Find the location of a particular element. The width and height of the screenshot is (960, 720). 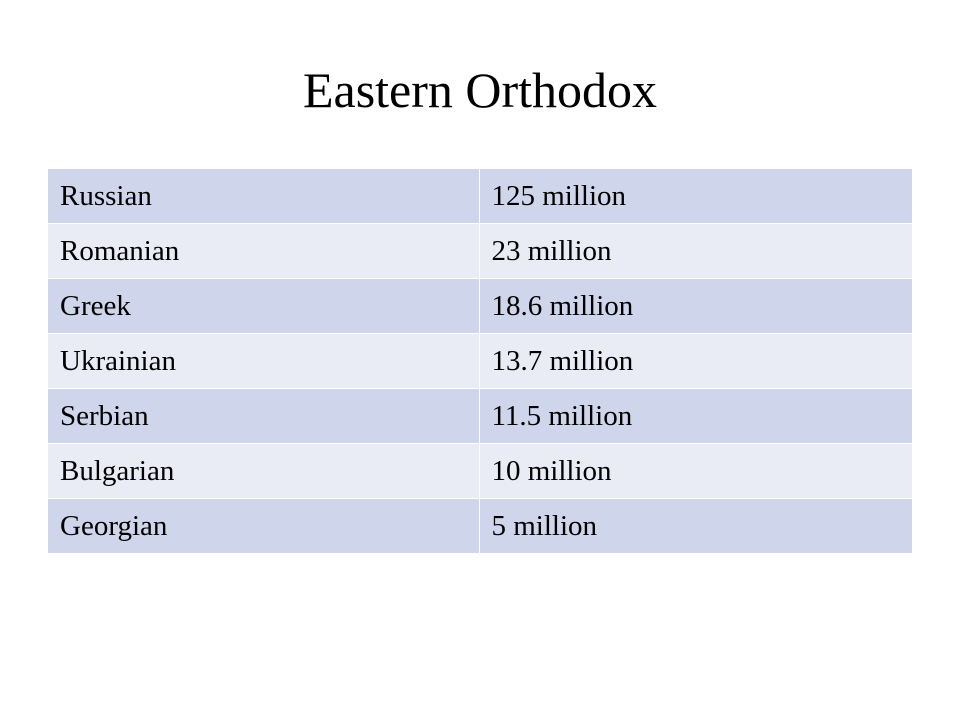

membership: 125 million is located at coordinates (695, 196).